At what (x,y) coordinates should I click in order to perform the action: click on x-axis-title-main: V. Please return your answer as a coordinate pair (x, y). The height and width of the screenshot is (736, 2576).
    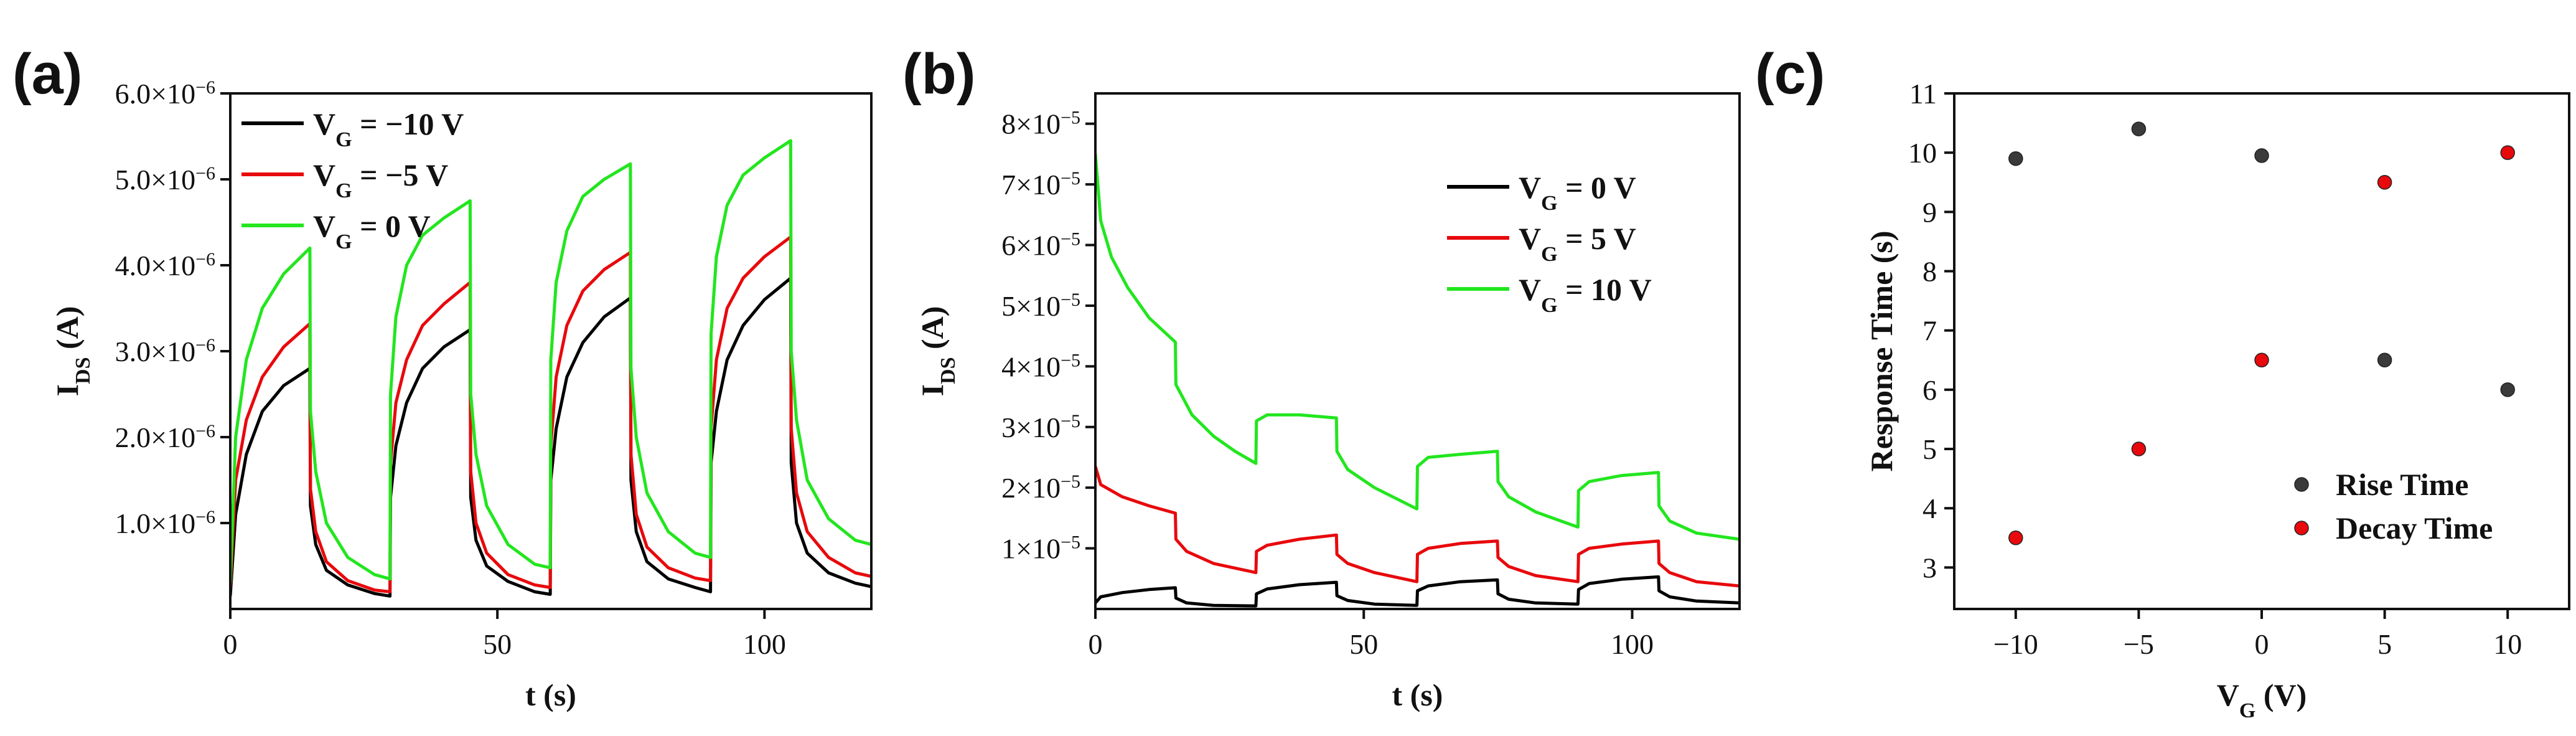
    Looking at the image, I should click on (2228, 694).